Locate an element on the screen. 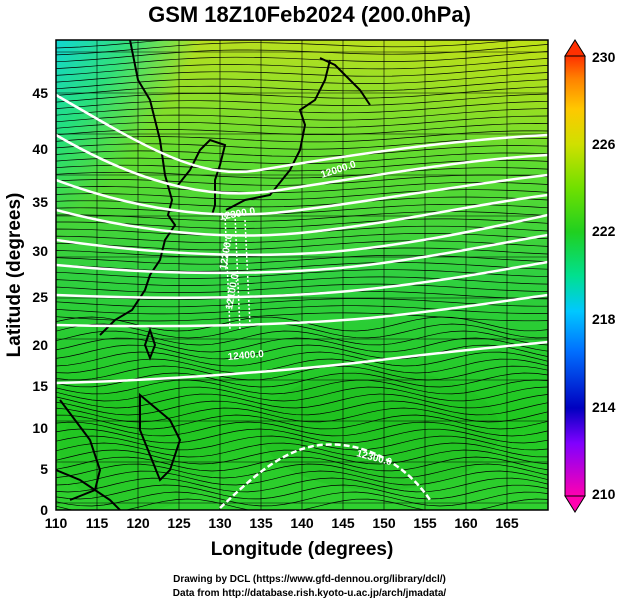 This screenshot has height=605, width=619. x-tick-label: 160 is located at coordinates (466, 523).